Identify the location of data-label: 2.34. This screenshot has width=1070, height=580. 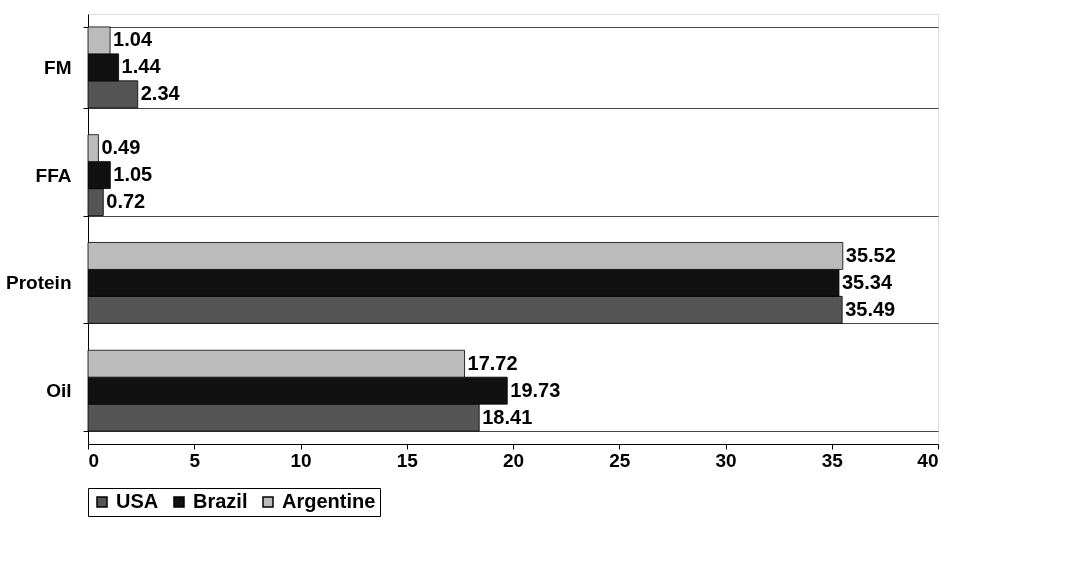
(160, 93).